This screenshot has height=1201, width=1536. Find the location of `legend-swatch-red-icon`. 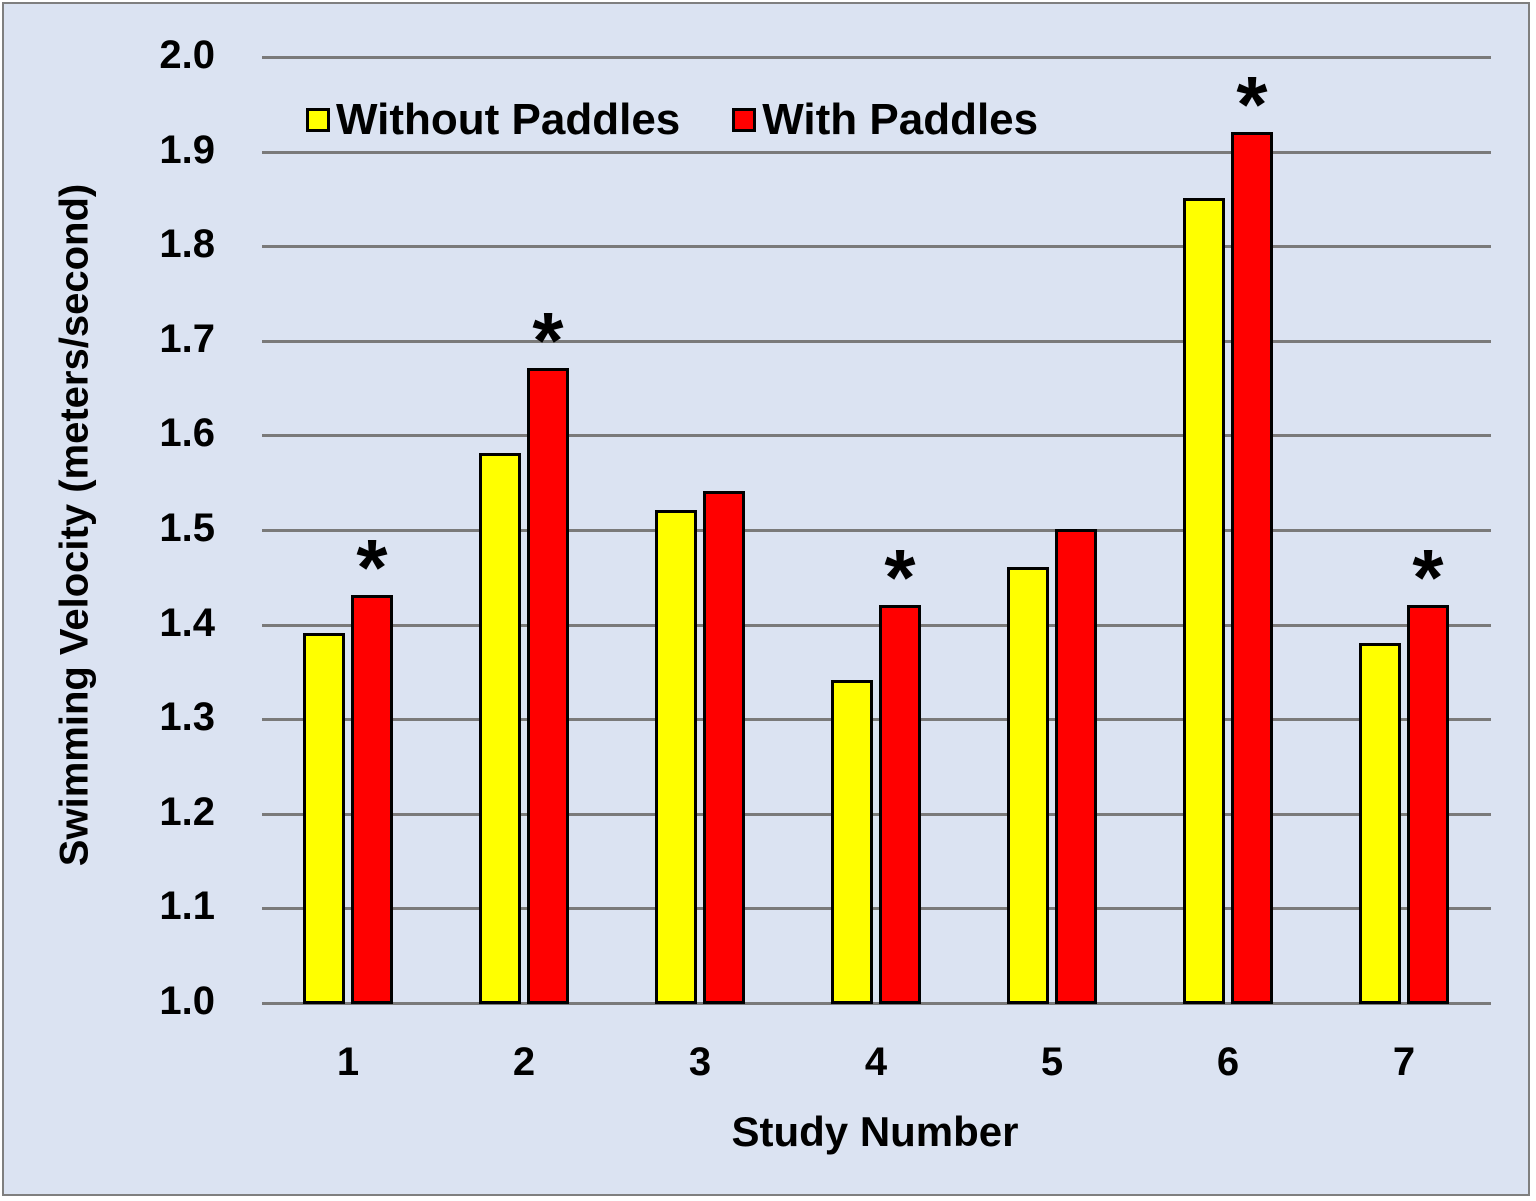

legend-swatch-red-icon is located at coordinates (744, 120).